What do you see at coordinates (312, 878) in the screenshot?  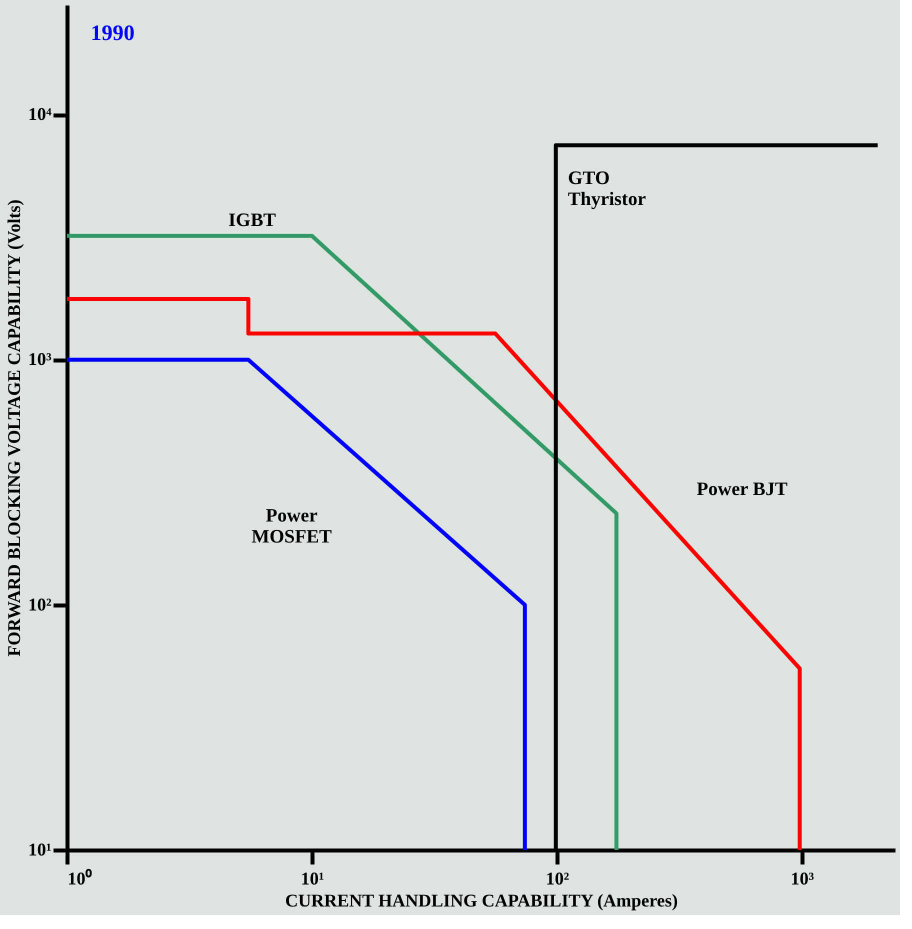 I see `x-tick-label: 10¹` at bounding box center [312, 878].